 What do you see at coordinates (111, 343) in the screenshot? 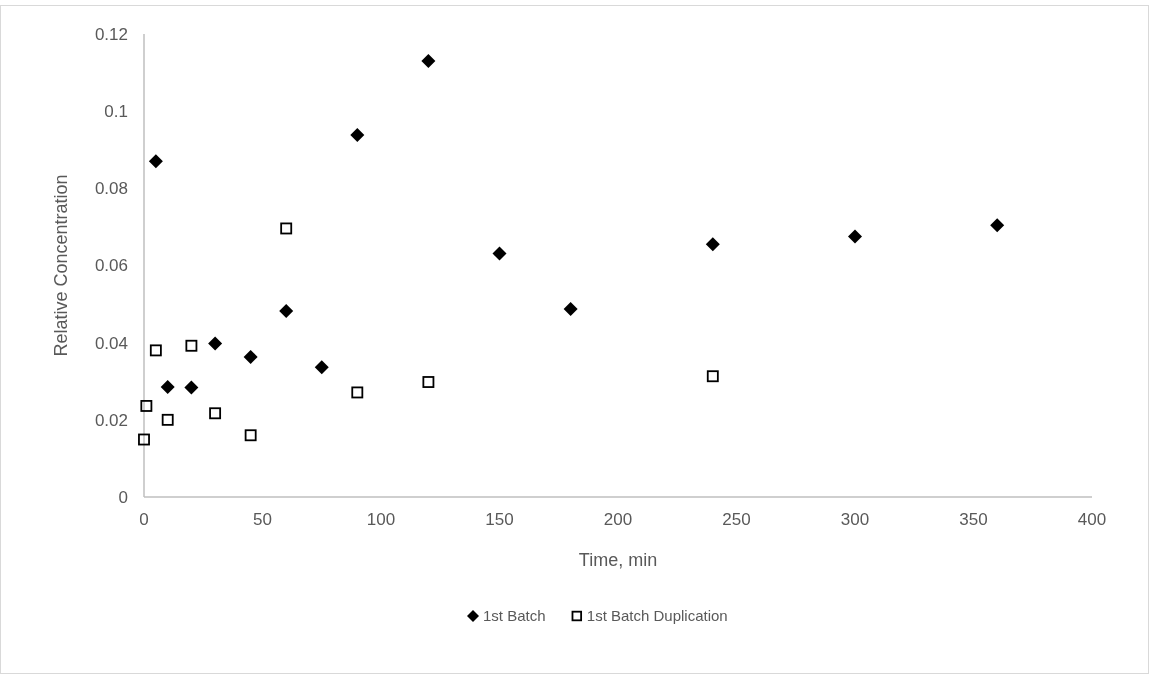
I see `y-tick-label: 0.04` at bounding box center [111, 343].